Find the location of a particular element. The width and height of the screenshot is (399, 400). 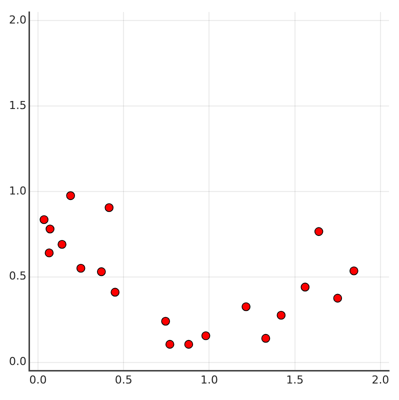

y-tick-label: 2.0 is located at coordinates (17, 19).